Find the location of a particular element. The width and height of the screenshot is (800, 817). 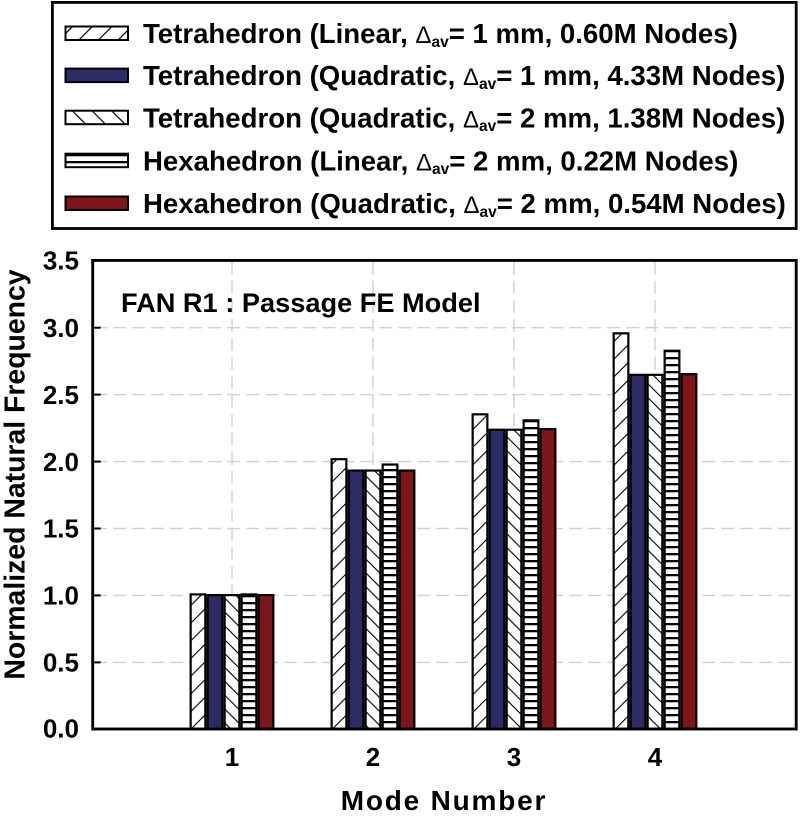

svg-text: 3 is located at coordinates (514, 757).